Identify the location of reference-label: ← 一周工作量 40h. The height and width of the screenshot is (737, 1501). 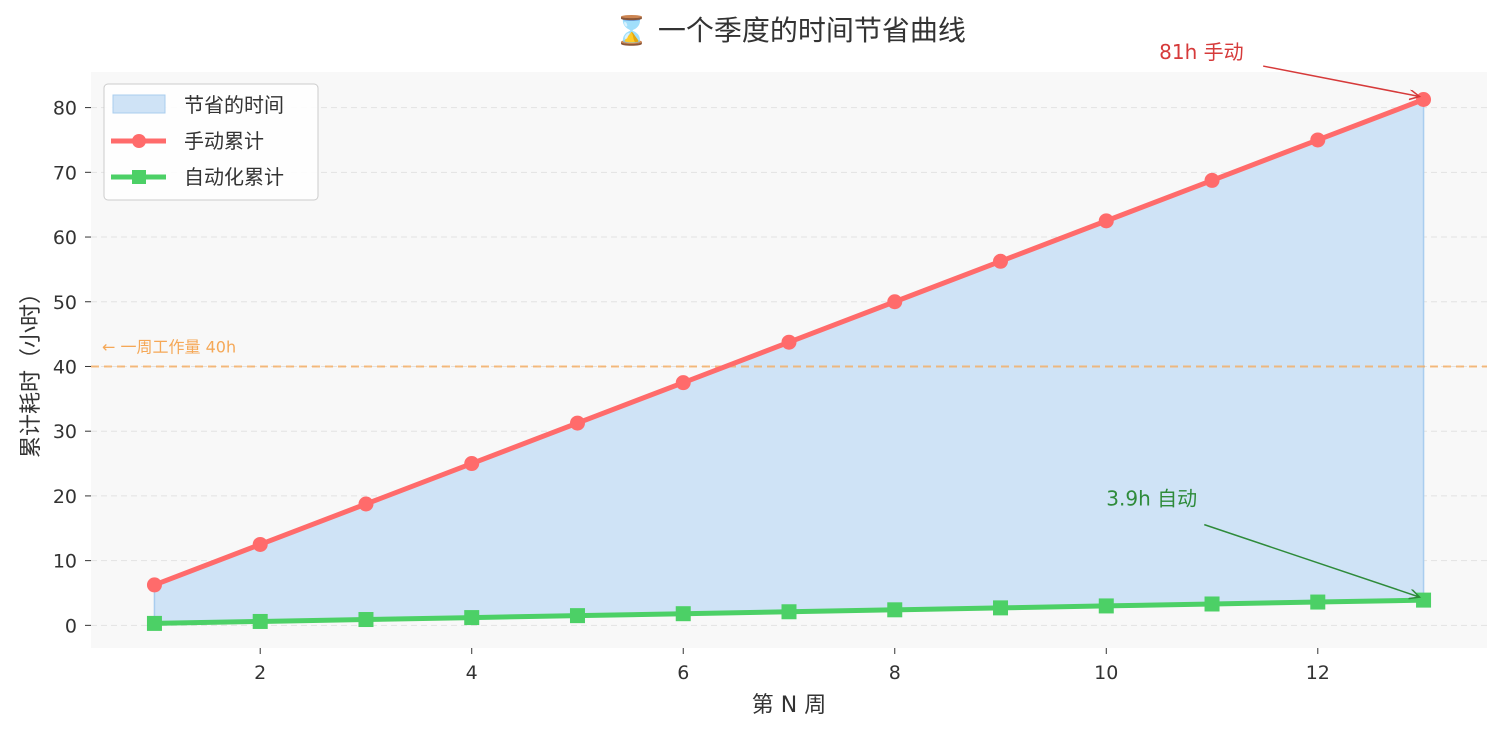
(169, 346).